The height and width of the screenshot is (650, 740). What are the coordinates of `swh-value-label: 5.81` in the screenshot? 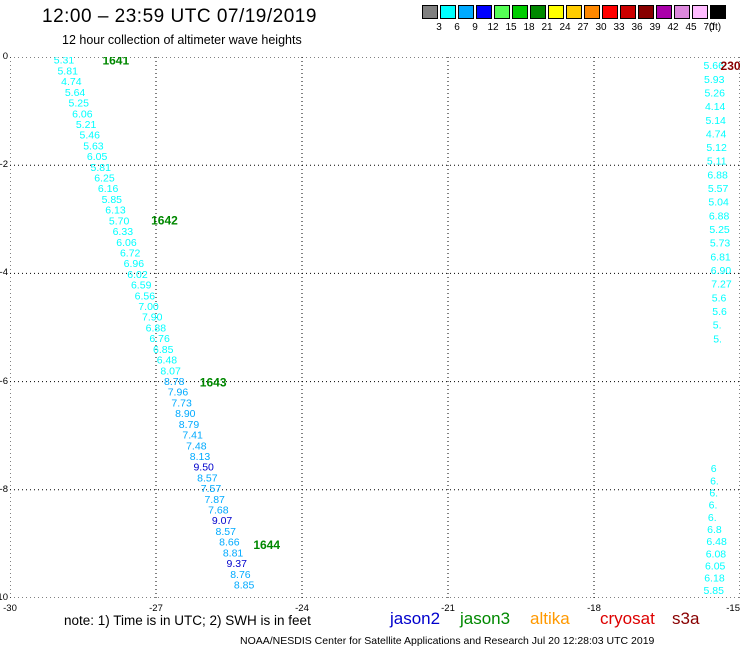 It's located at (67, 71).